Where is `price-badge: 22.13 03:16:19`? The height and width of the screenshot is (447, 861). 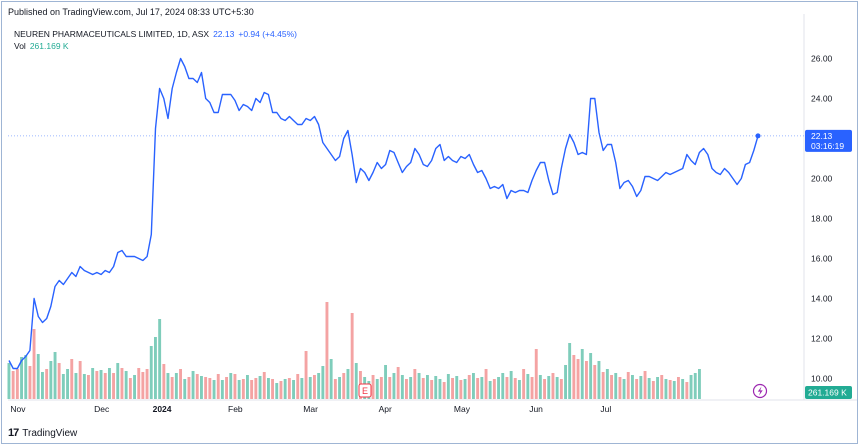 price-badge: 22.13 03:16:19 is located at coordinates (828, 140).